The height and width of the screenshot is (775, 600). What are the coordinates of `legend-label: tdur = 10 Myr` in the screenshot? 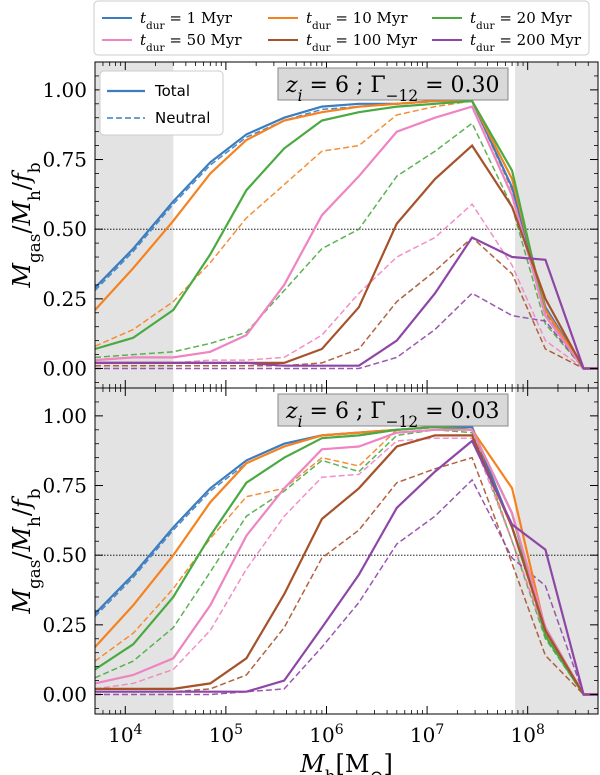 It's located at (357, 20).